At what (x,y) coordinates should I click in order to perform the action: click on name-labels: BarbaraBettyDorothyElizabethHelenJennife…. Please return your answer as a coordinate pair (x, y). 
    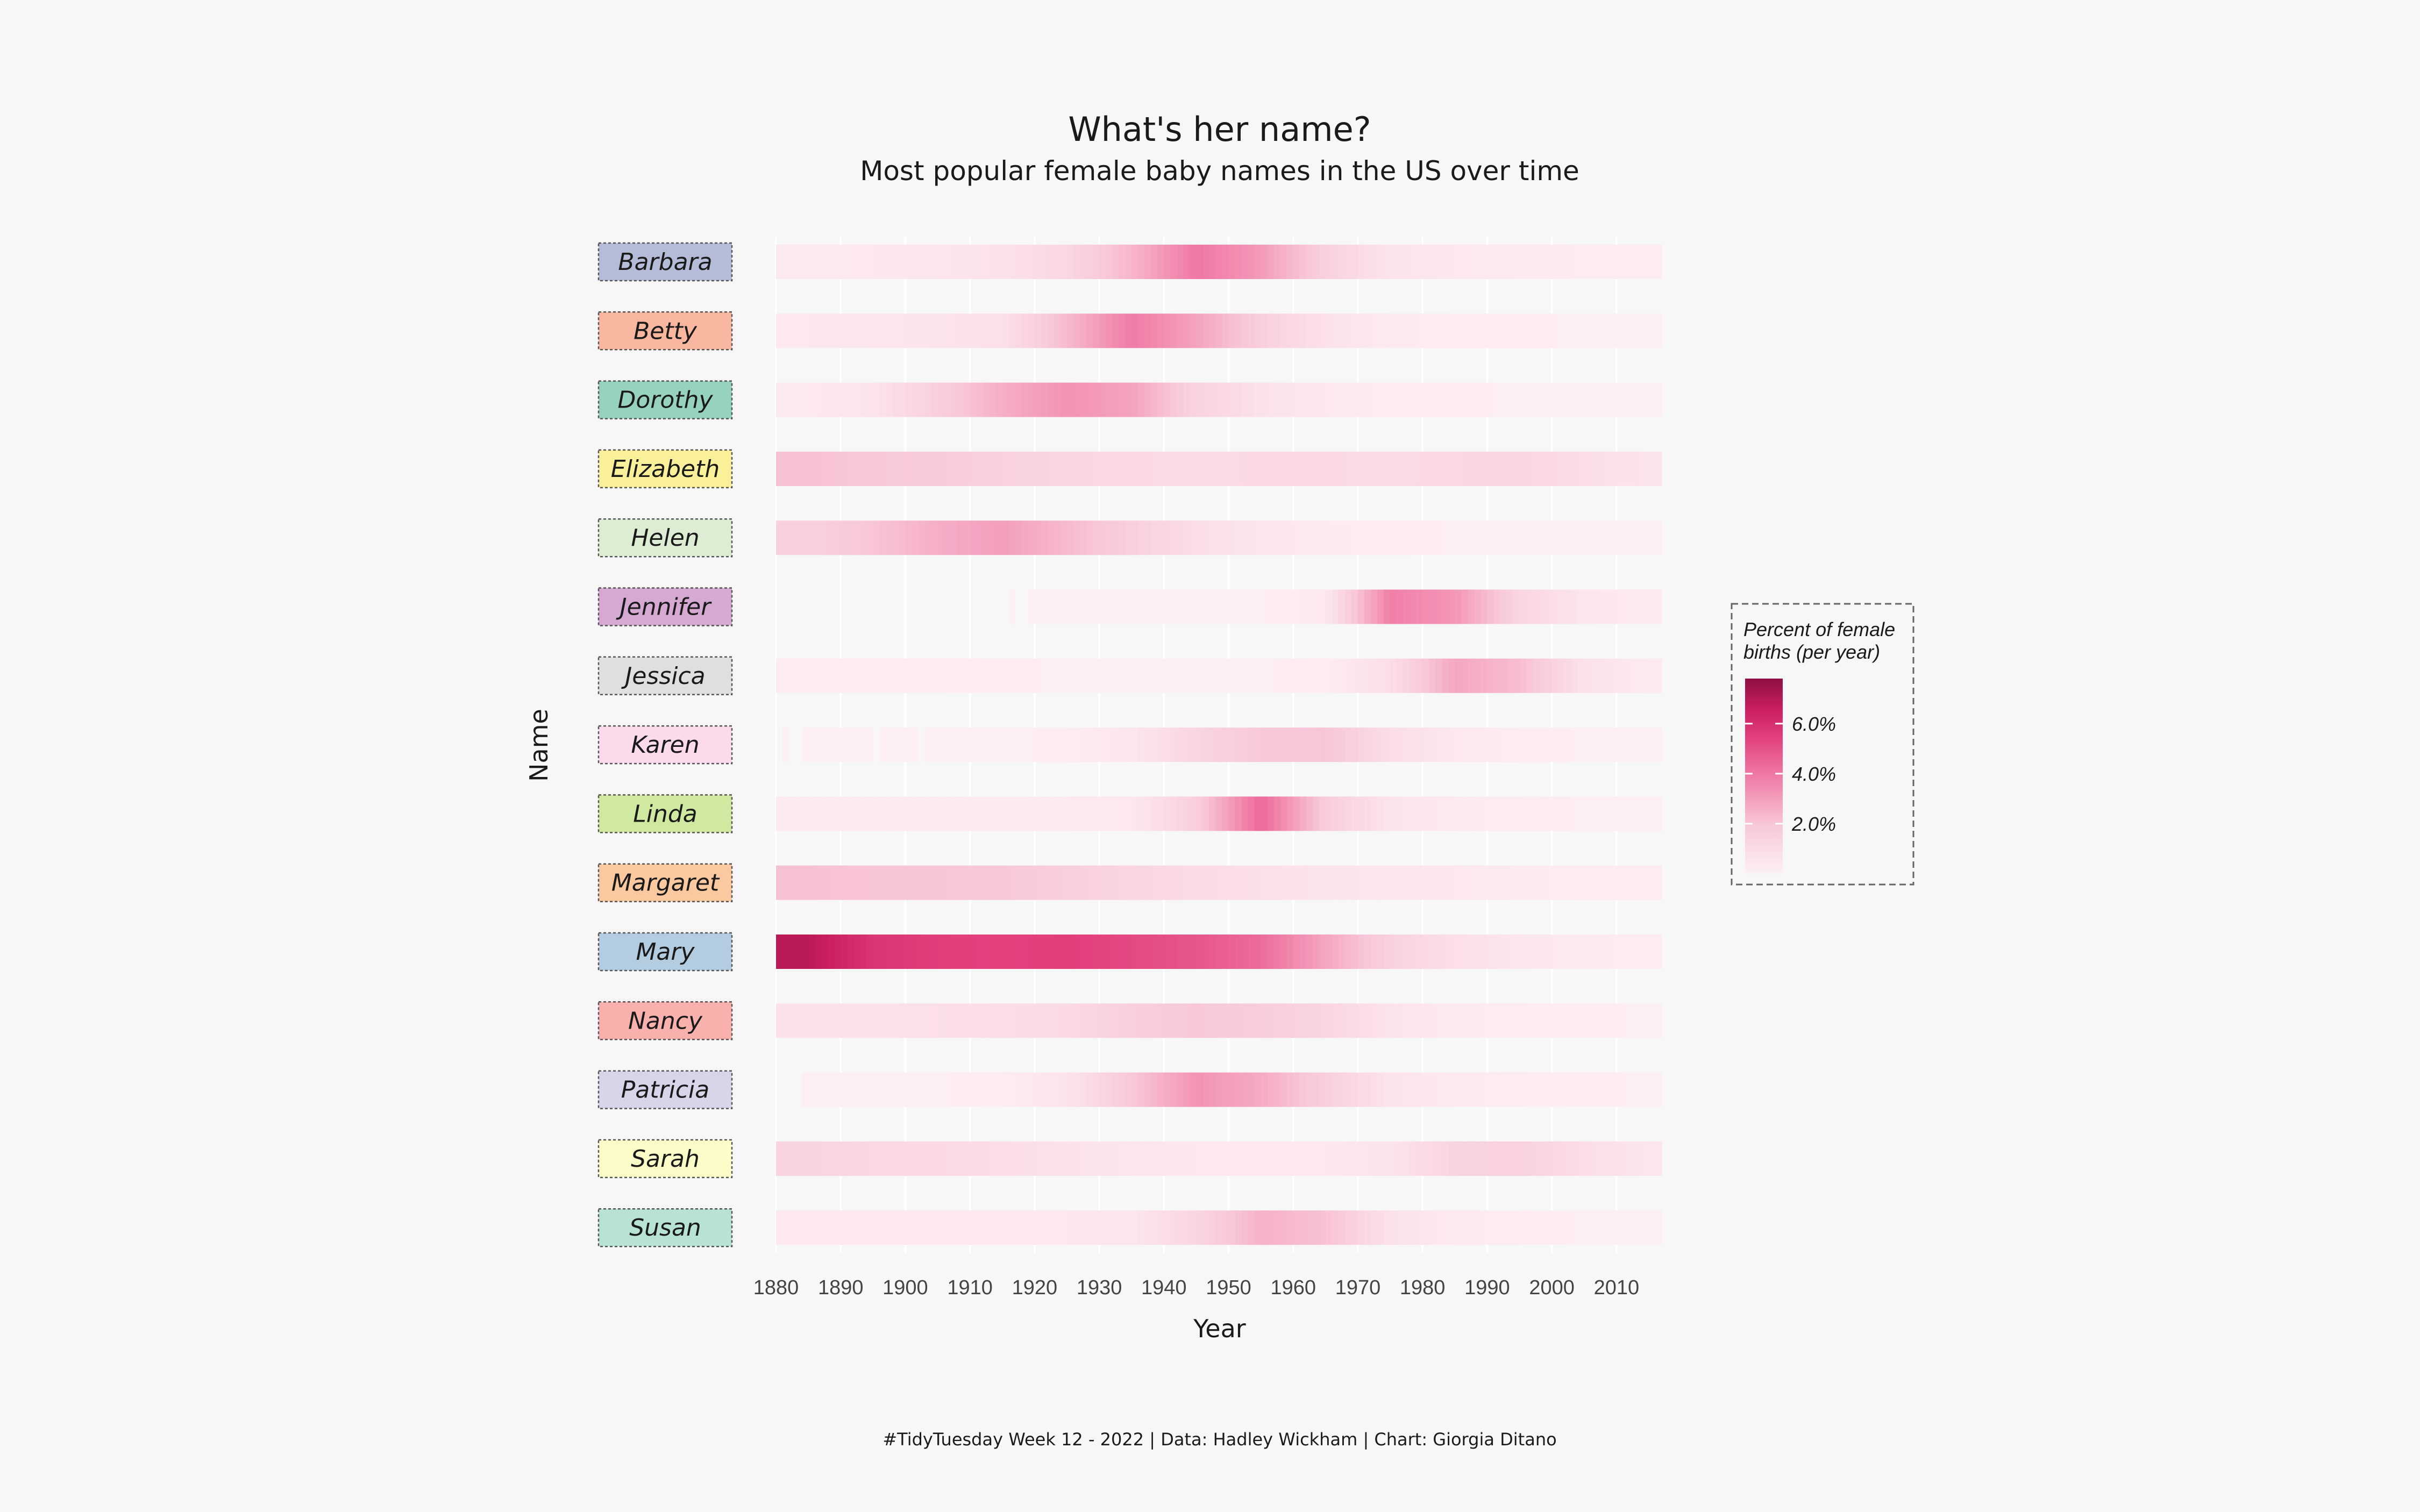
    Looking at the image, I should click on (665, 744).